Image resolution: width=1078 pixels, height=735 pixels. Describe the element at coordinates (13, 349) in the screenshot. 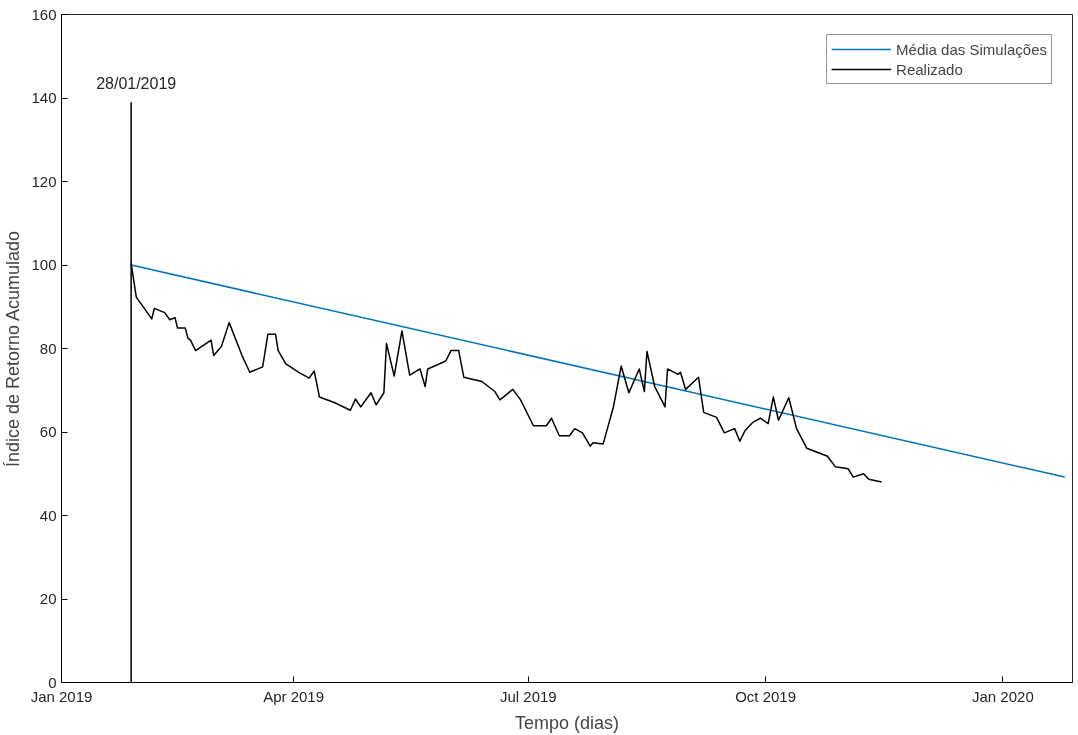

I see `y-axis-title: Índice de Retorno Acumulado` at that location.